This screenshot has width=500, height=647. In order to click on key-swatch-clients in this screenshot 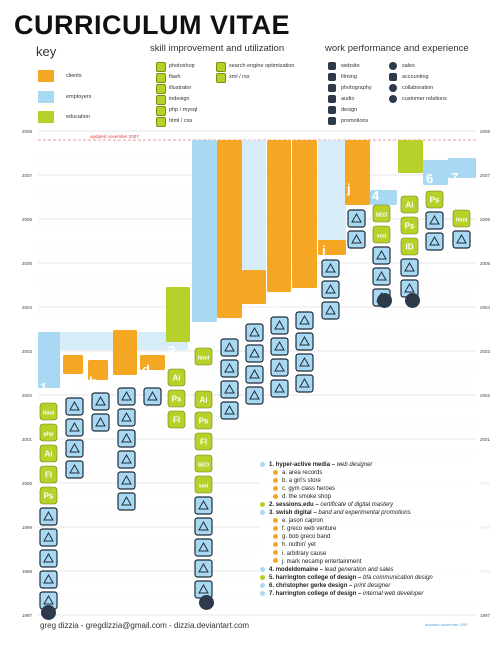, I will do `click(46, 76)`.